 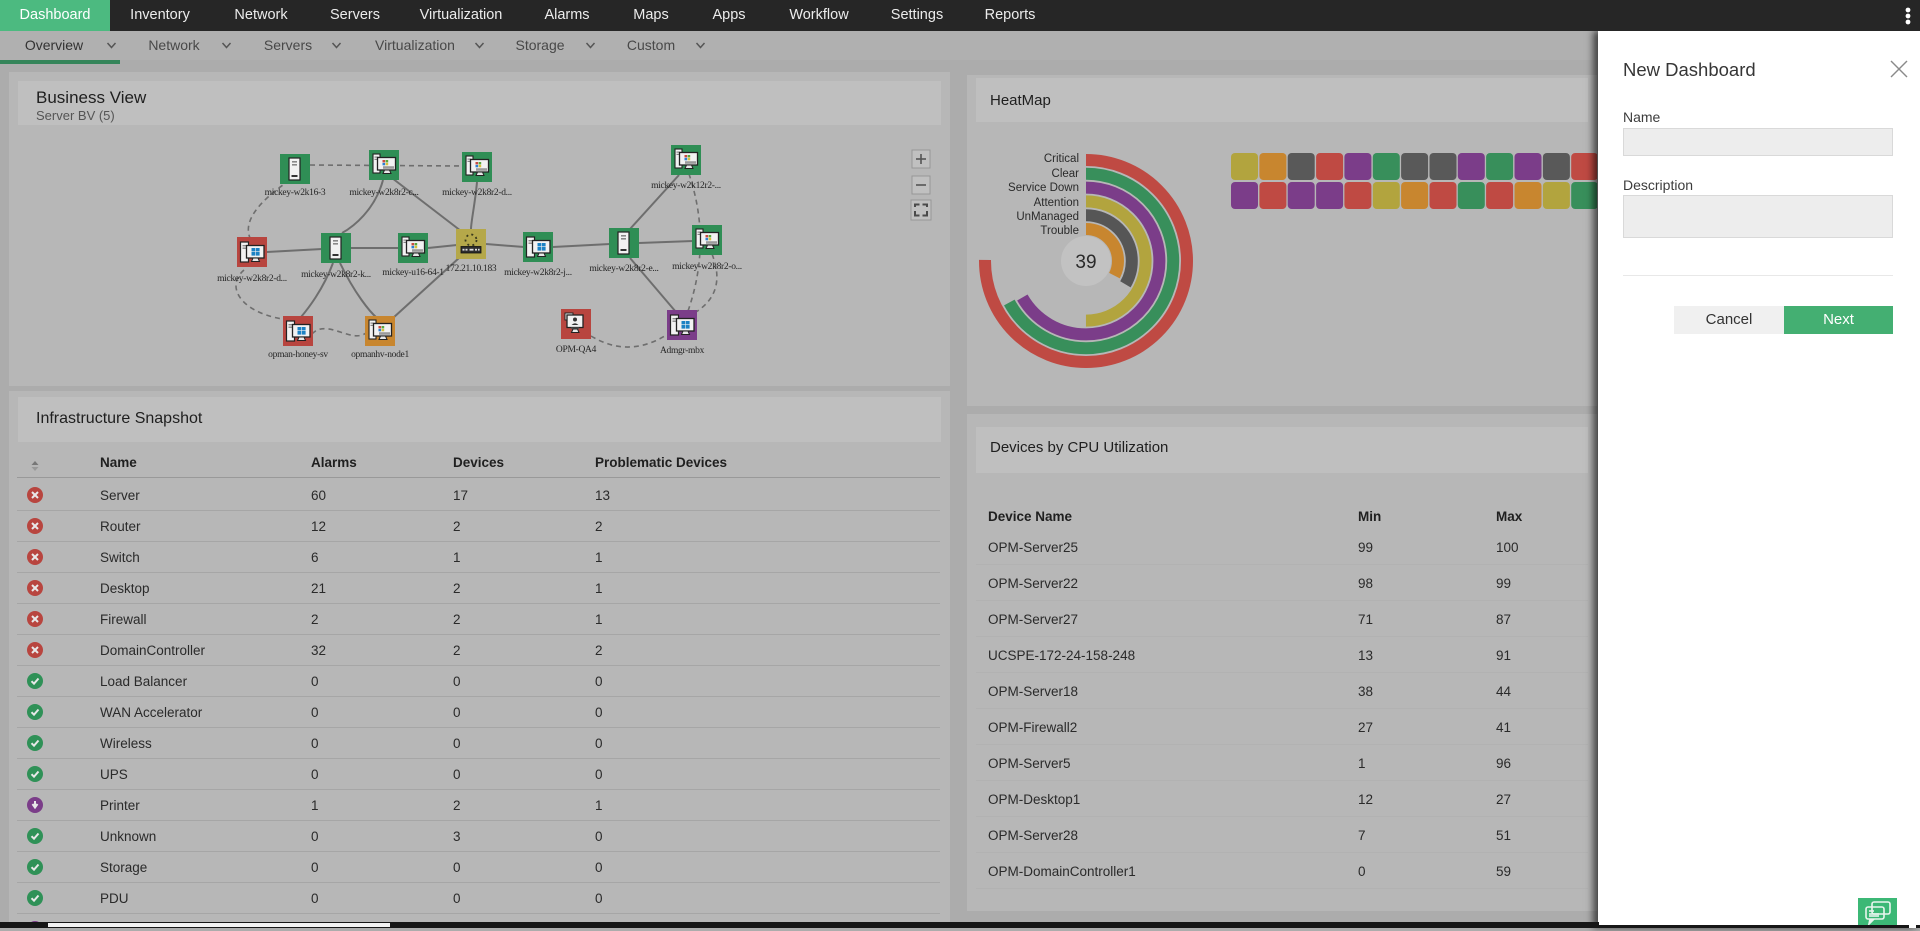 I want to click on svg-text: opman-honey-sv, so click(x=298, y=355).